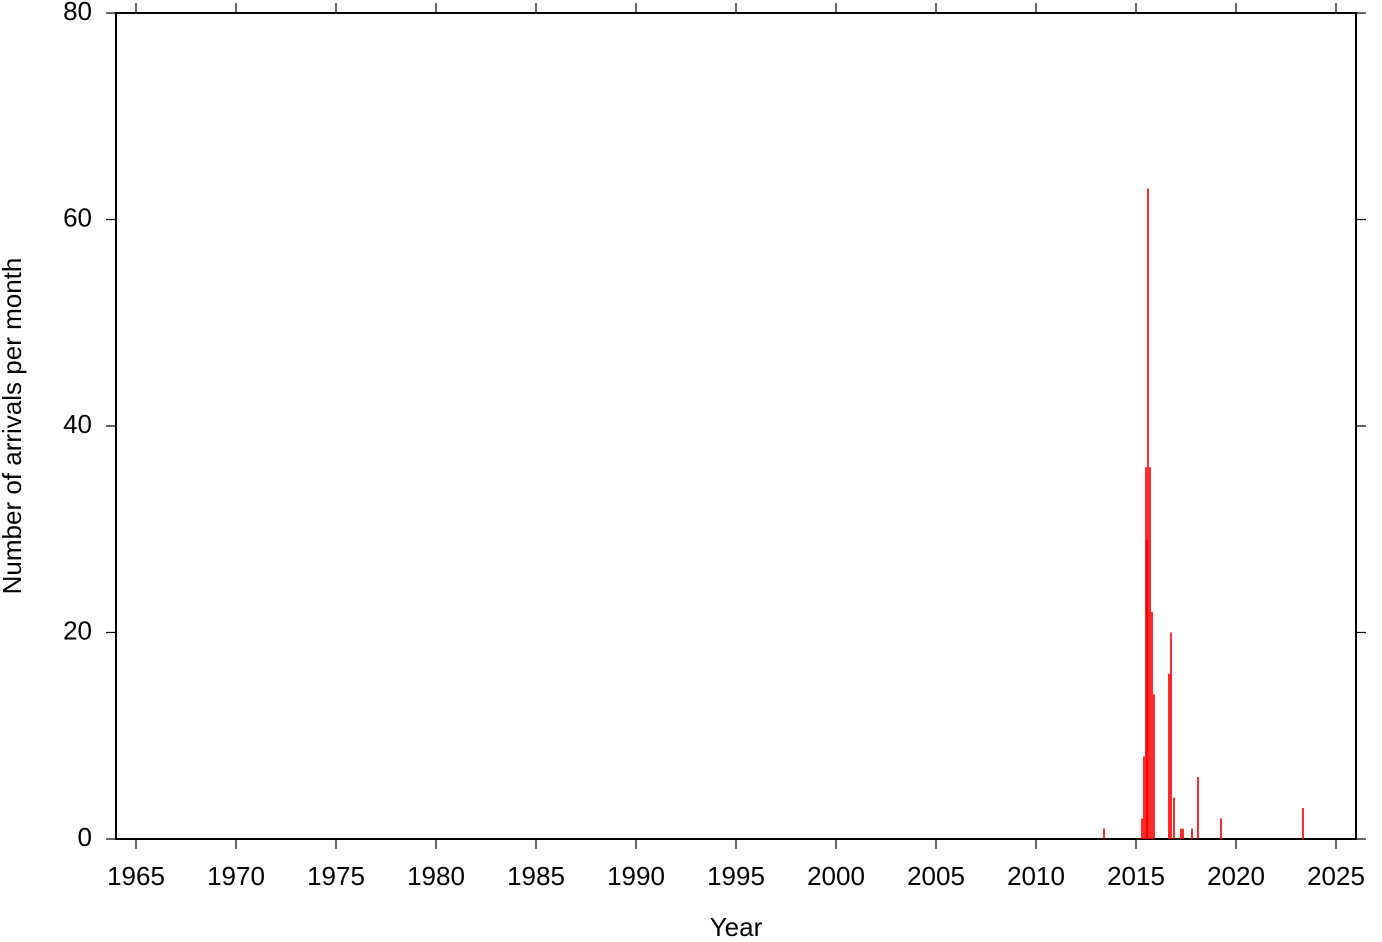 The height and width of the screenshot is (942, 1382). I want to click on x-tick-label: 1985, so click(536, 876).